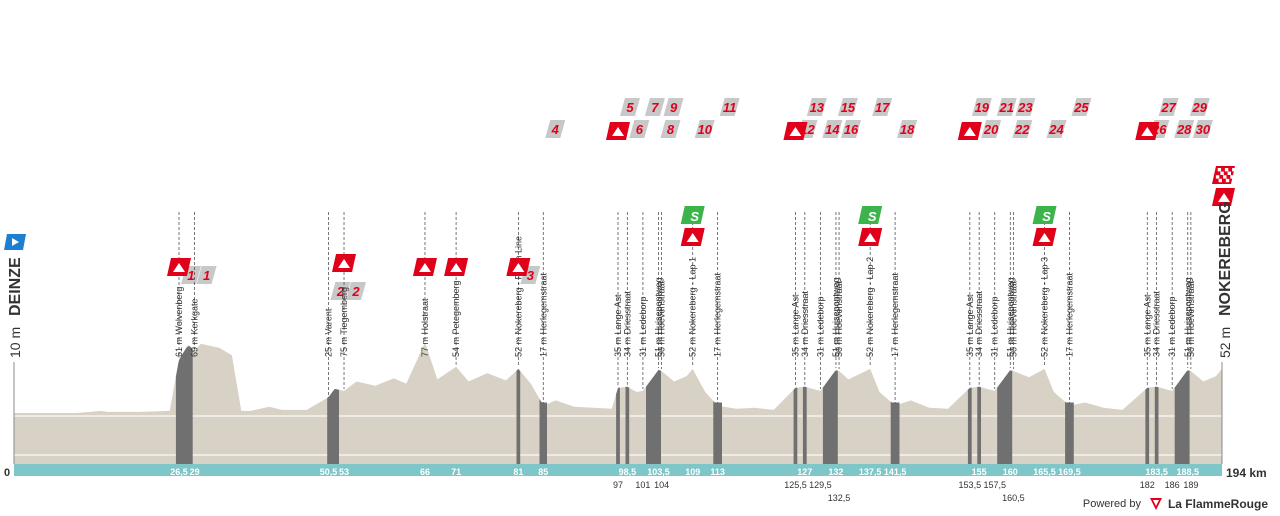 This screenshot has width=1280, height=516. I want to click on waypoint-marker: 17 m Herlegemstraat 25, so click(1078, 251).